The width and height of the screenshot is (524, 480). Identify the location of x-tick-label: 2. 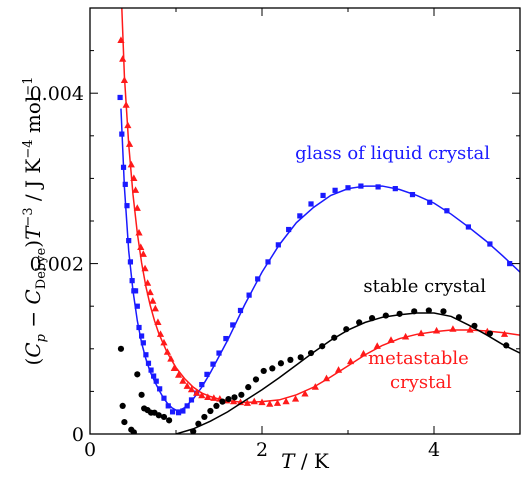
(262, 450).